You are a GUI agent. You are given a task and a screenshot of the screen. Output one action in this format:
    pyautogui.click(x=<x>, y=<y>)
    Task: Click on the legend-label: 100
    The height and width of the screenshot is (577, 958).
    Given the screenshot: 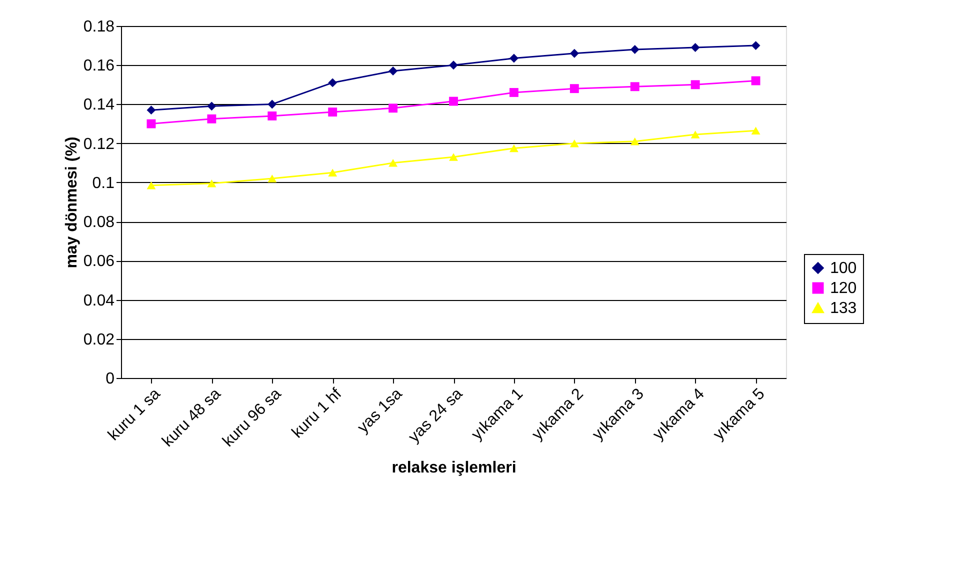 What is the action you would take?
    pyautogui.click(x=843, y=268)
    